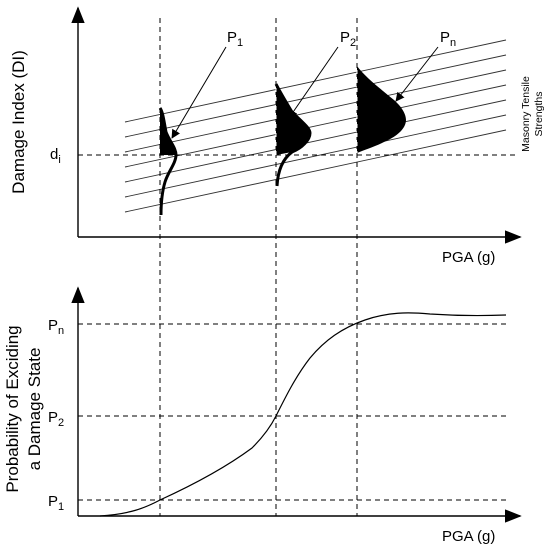  Describe the element at coordinates (56, 419) in the screenshot. I see `tick-p2: P2` at that location.